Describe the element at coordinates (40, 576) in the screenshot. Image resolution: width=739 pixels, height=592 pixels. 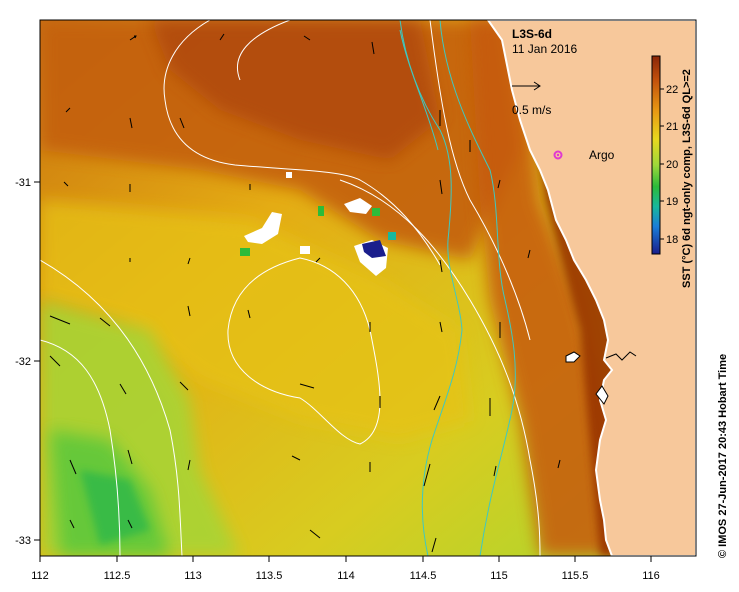
I see `x-tick-label: 112` at that location.